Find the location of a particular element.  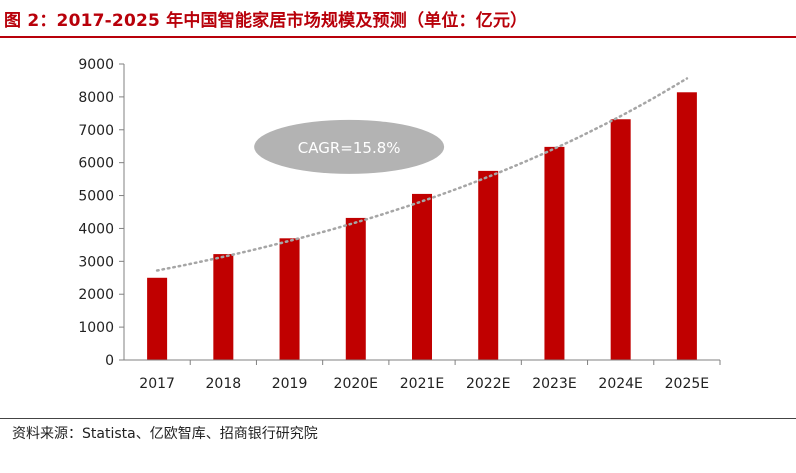

x-tick-label: 2022E is located at coordinates (488, 384).